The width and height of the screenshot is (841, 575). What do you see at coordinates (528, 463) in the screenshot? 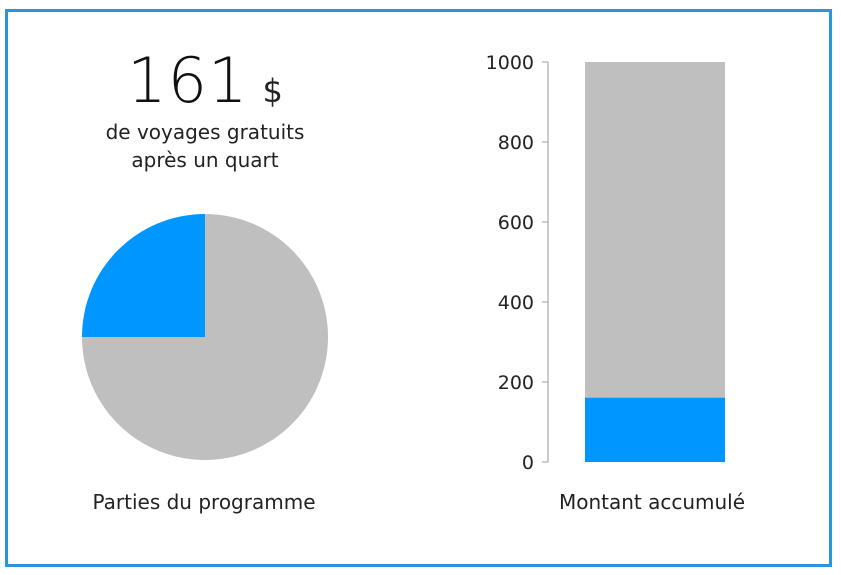
I see `bar-y-tick-label-0: 0` at bounding box center [528, 463].